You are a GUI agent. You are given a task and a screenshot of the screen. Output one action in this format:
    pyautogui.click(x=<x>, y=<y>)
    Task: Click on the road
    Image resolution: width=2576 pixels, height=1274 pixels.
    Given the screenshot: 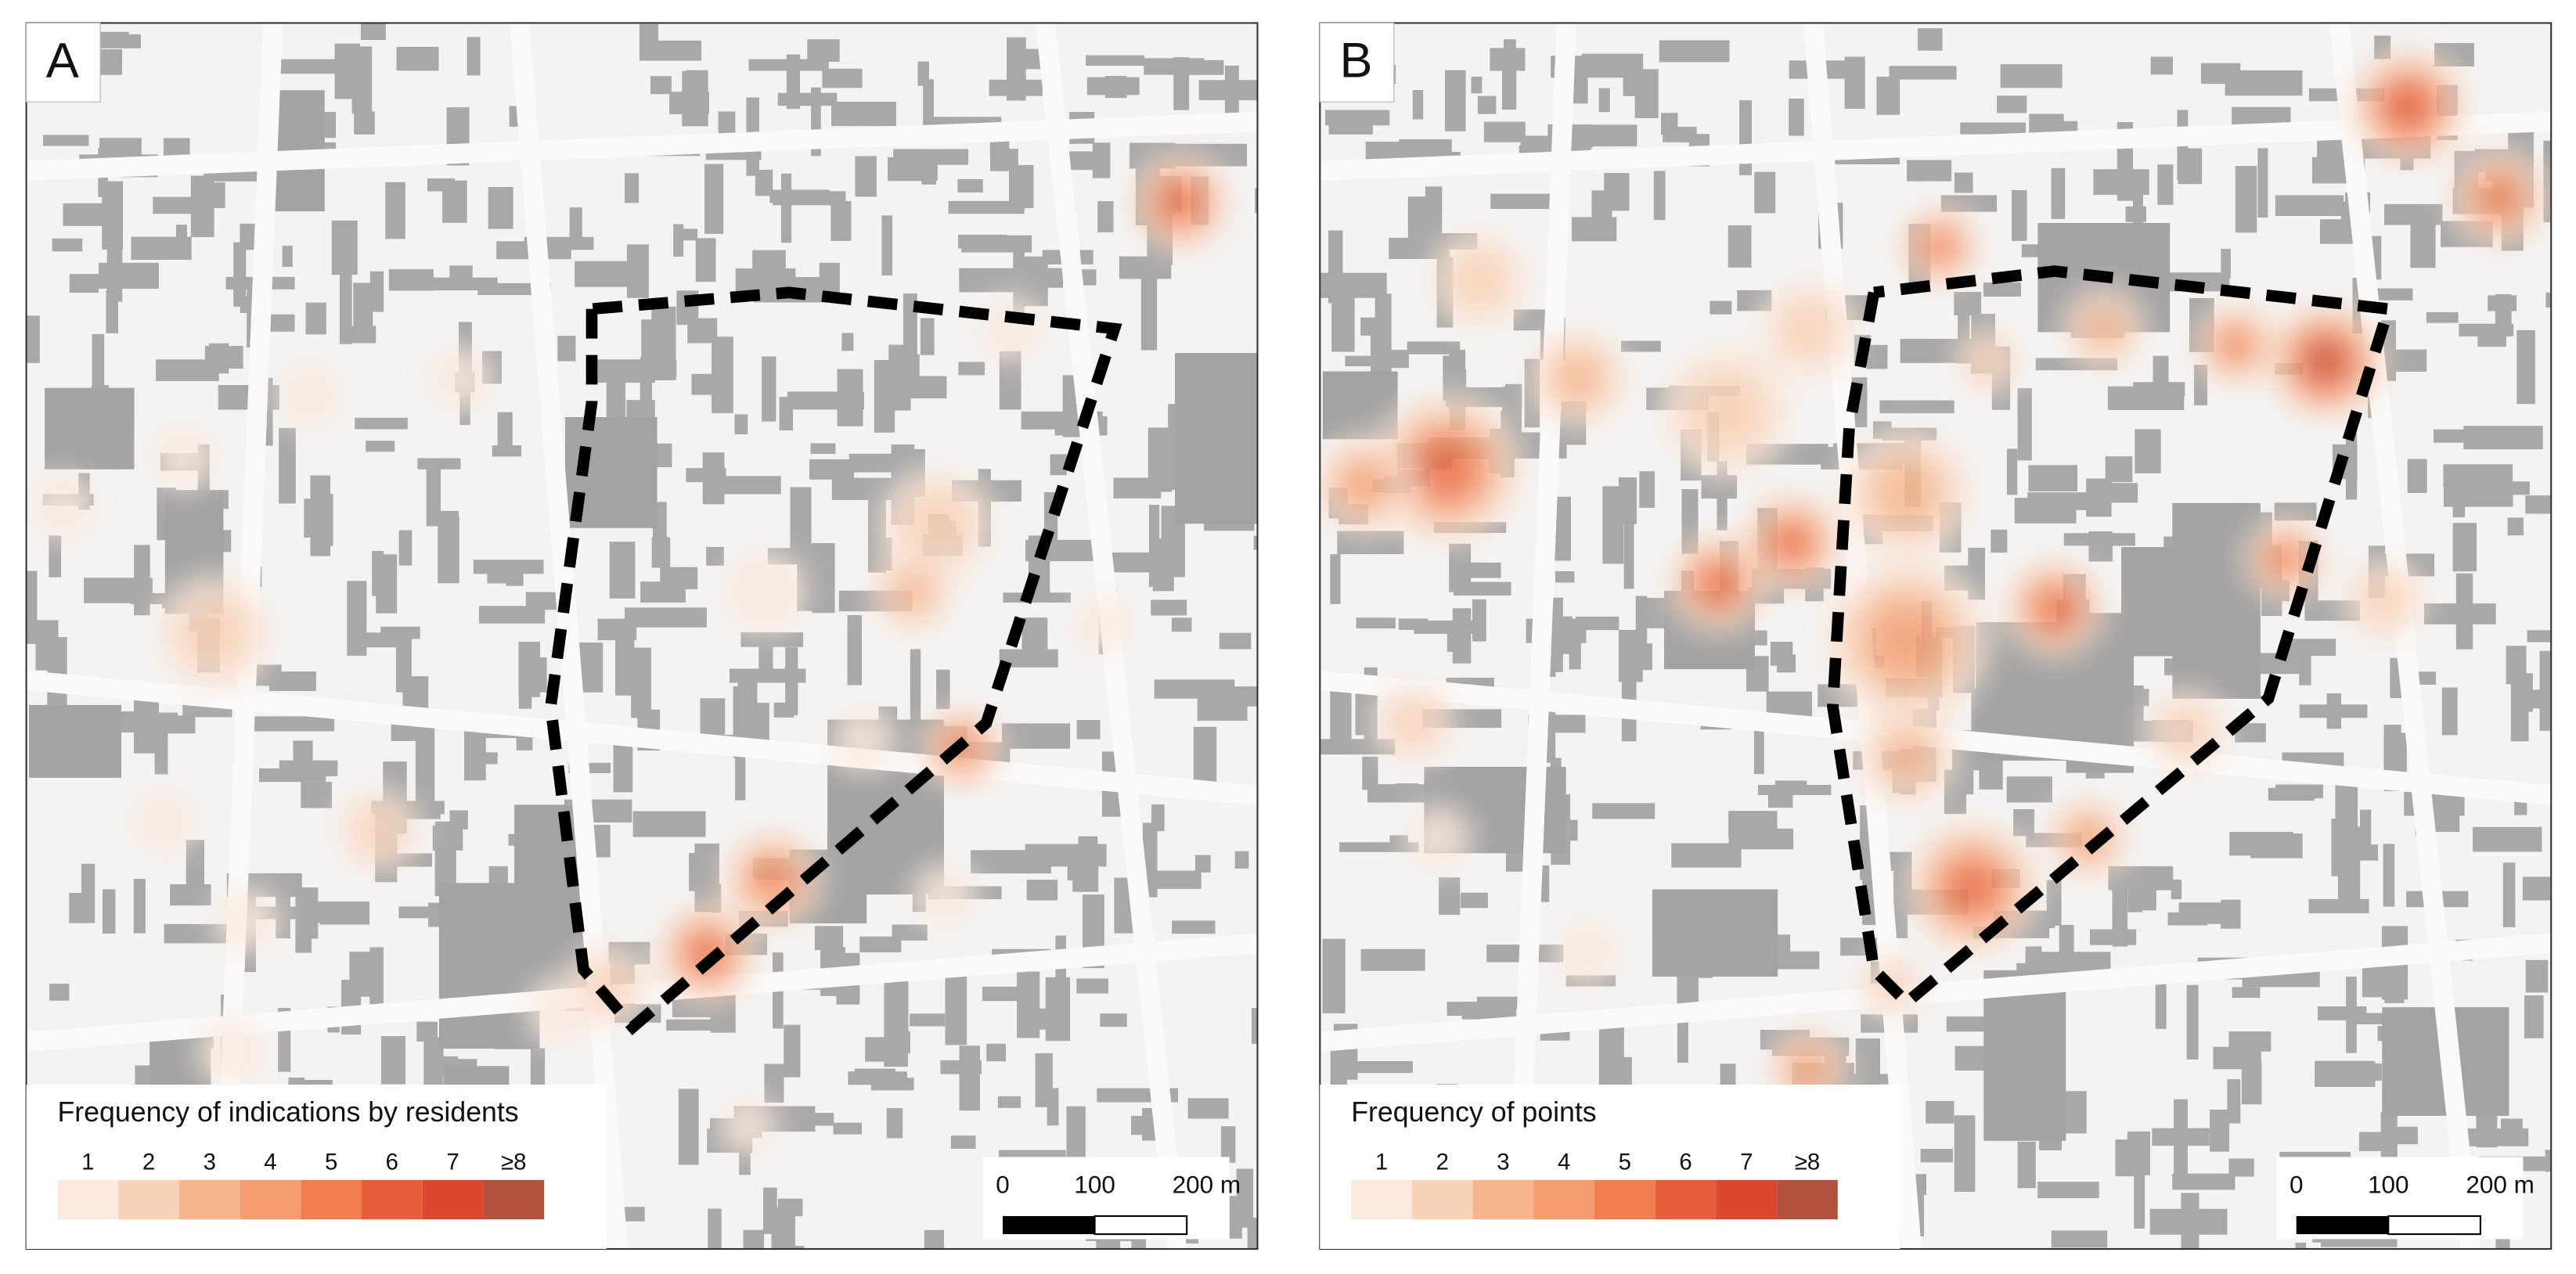 What is the action you would take?
    pyautogui.click(x=569, y=636)
    